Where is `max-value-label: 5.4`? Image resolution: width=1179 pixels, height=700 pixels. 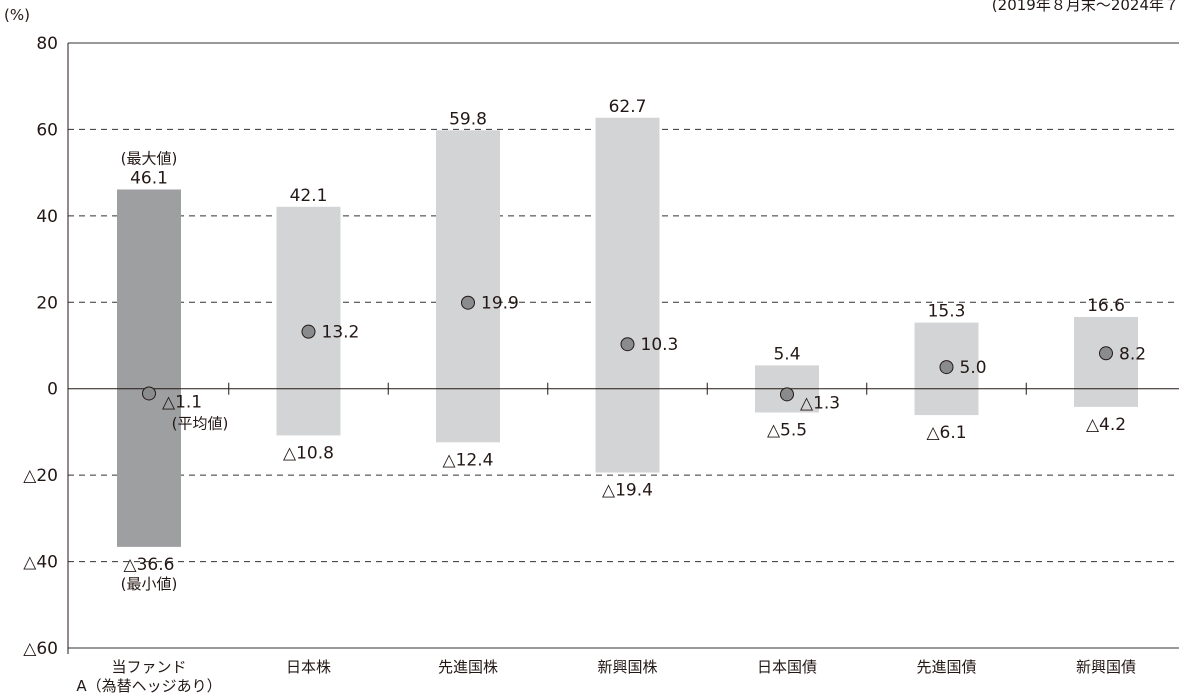
max-value-label: 5.4 is located at coordinates (786, 354).